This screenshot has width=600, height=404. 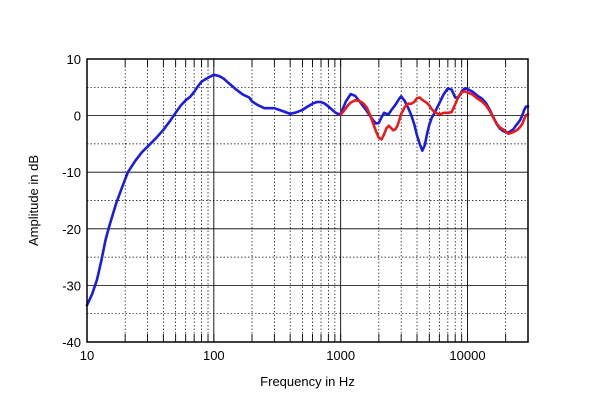 I want to click on y-tick-label: -30, so click(x=71, y=285).